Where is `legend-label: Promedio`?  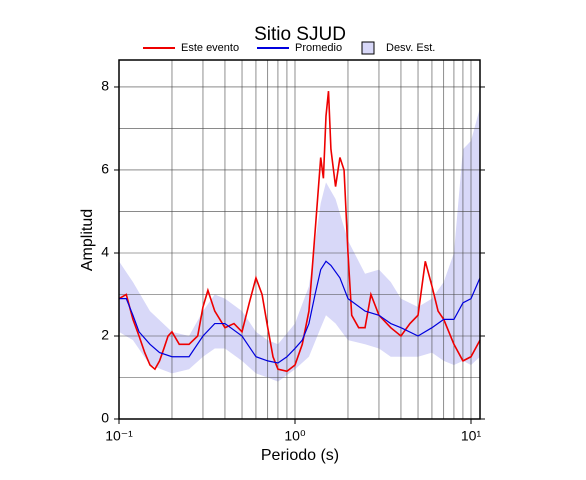 legend-label: Promedio is located at coordinates (318, 48).